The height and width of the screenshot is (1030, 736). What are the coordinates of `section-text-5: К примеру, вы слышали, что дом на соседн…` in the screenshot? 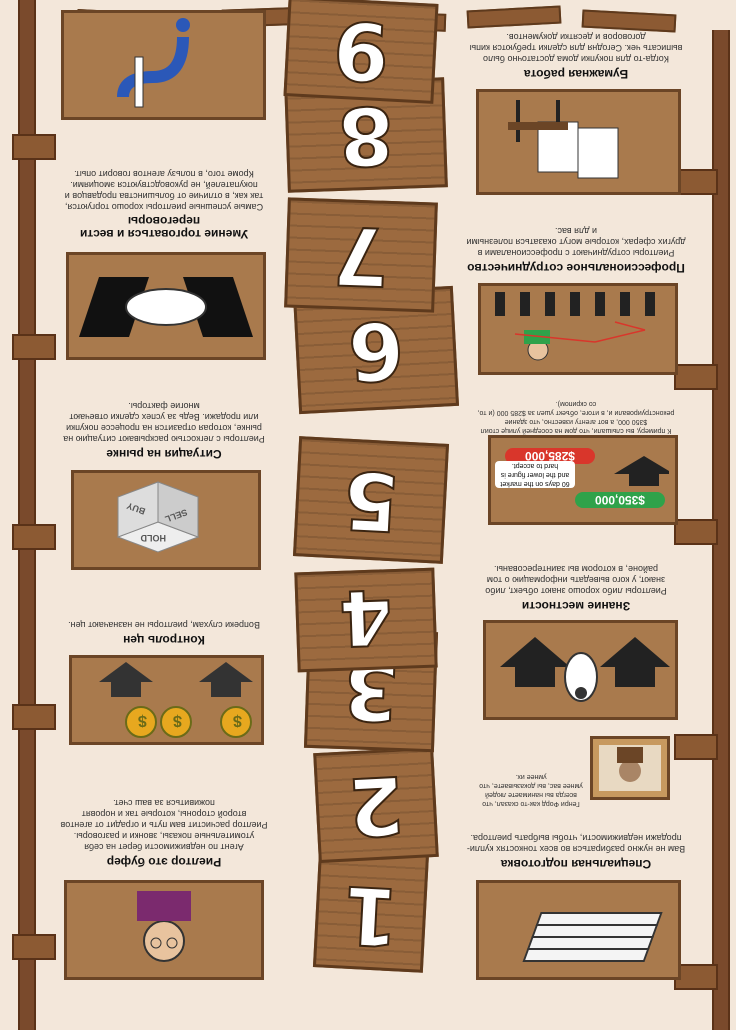 It's located at (576, 417).